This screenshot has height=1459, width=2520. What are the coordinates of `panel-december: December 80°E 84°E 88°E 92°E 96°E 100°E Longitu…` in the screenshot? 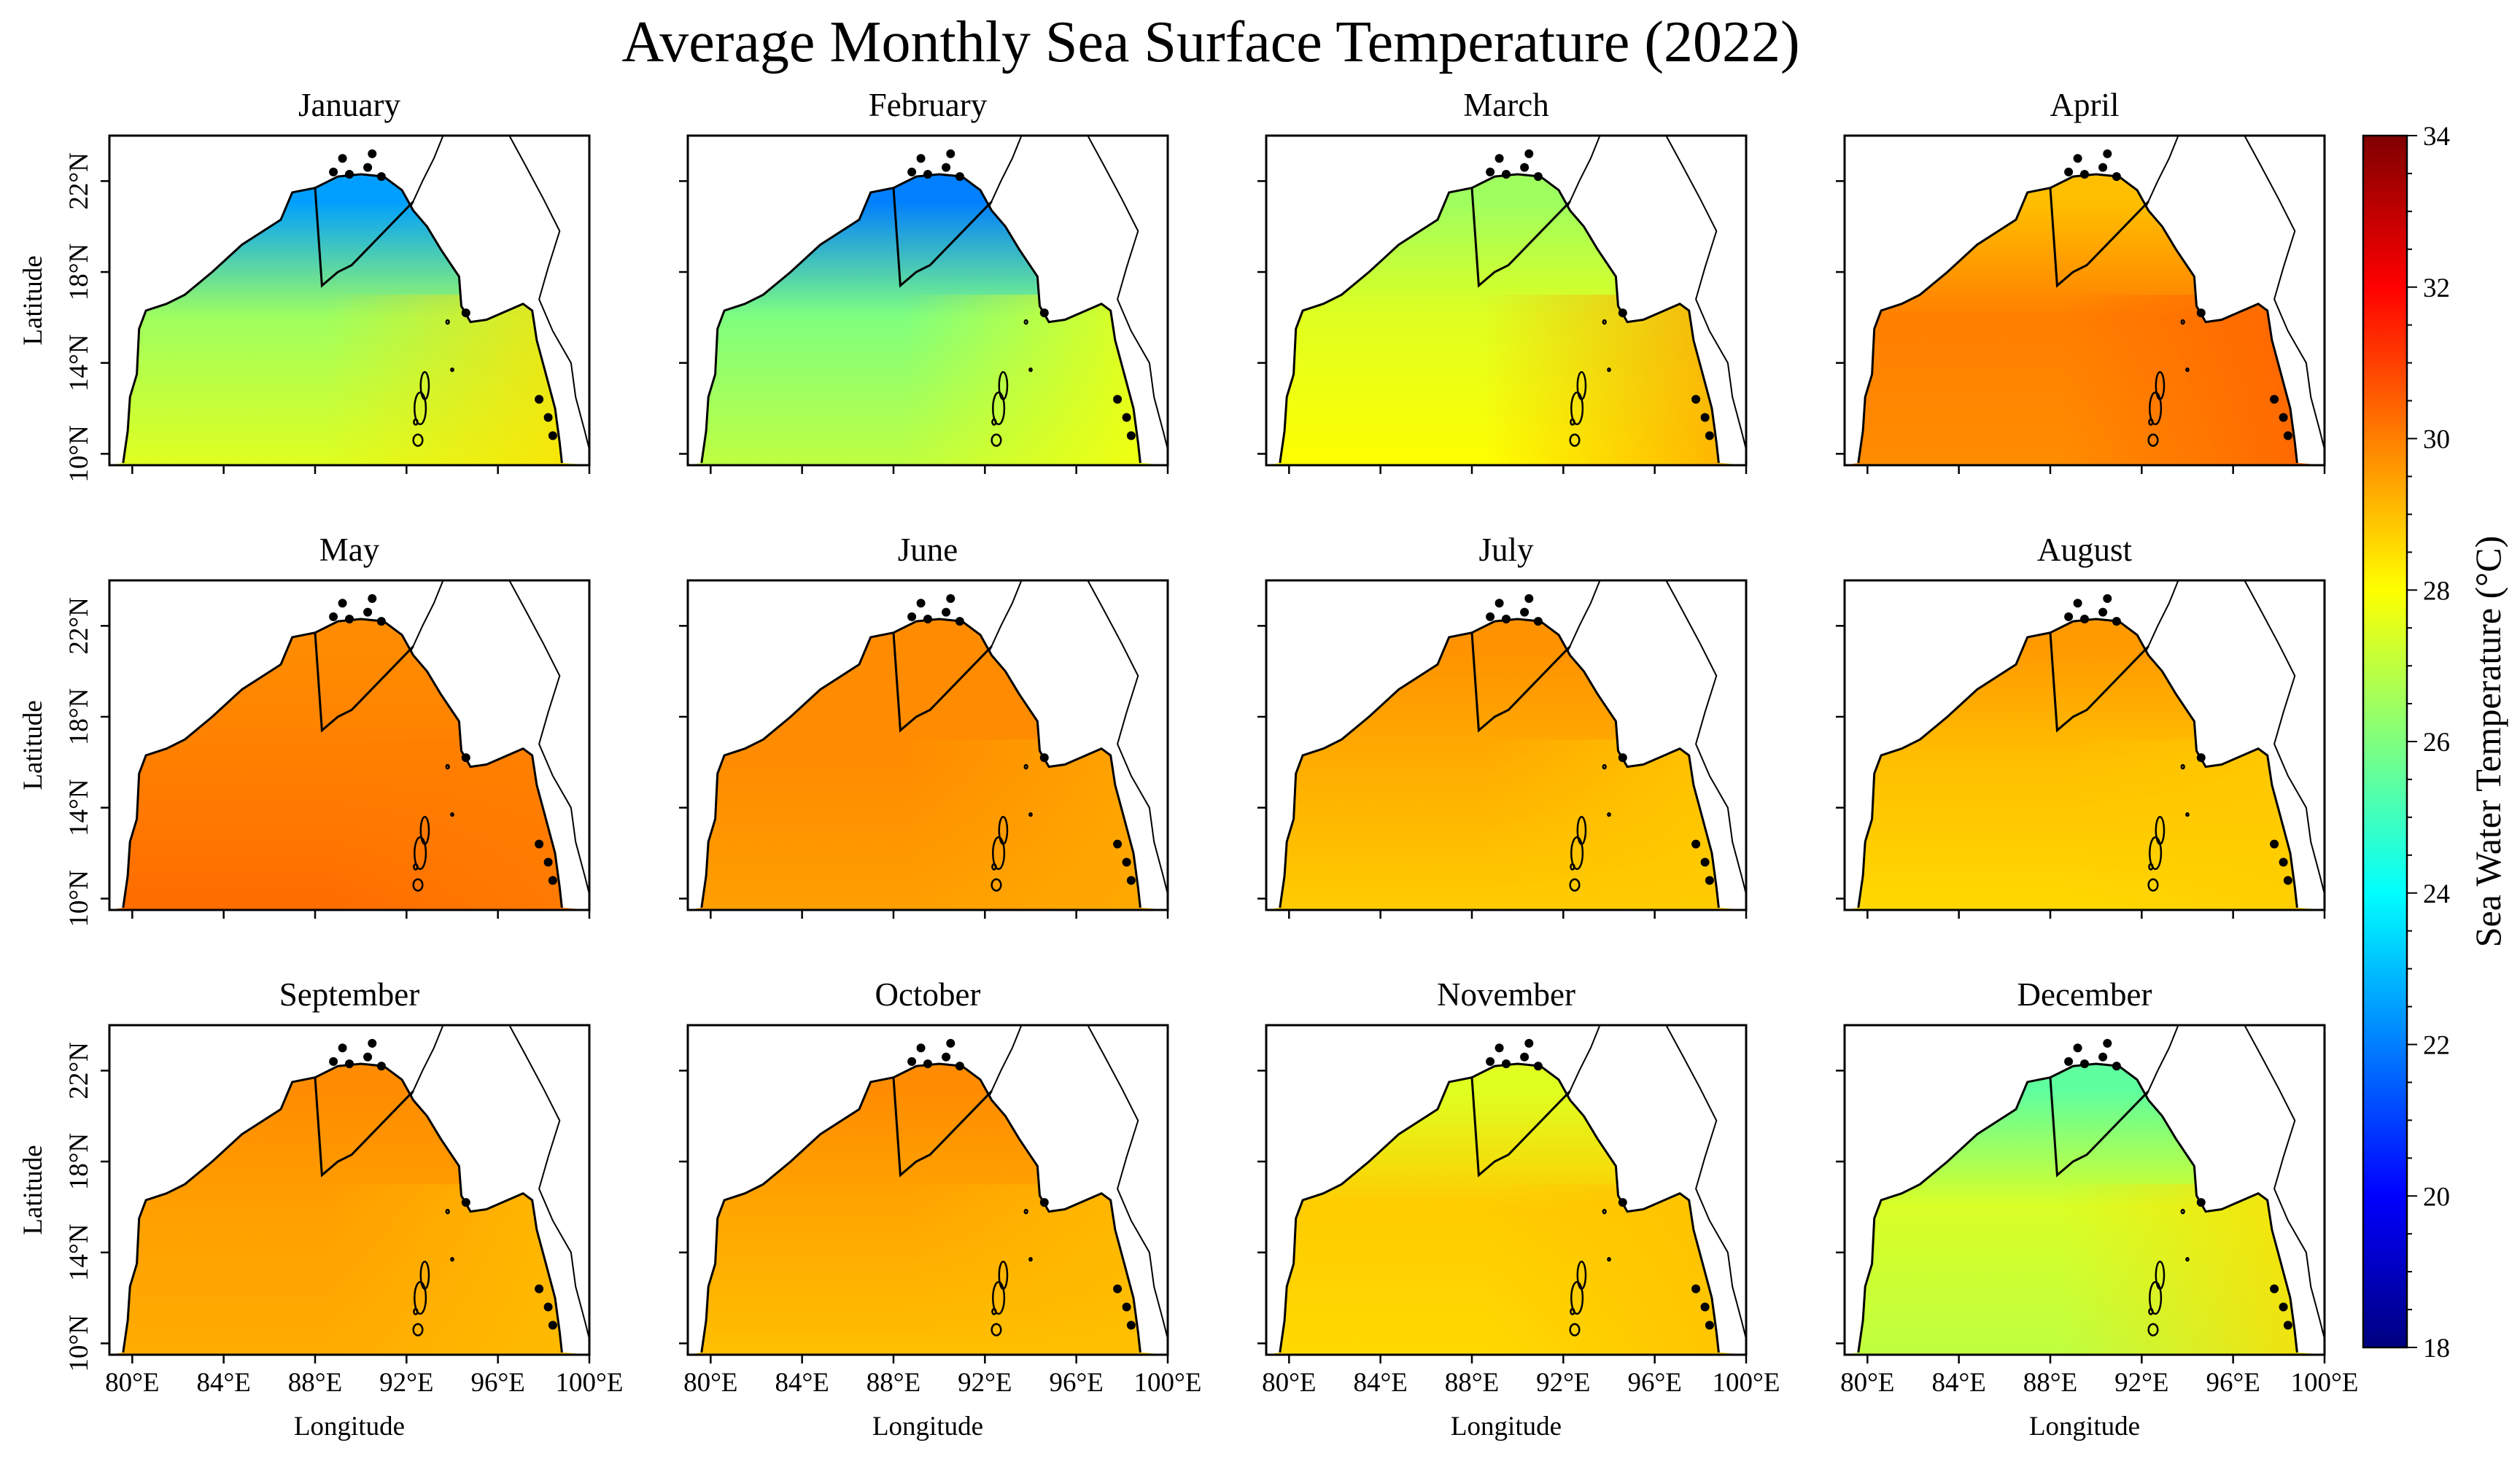 It's located at (2097, 1209).